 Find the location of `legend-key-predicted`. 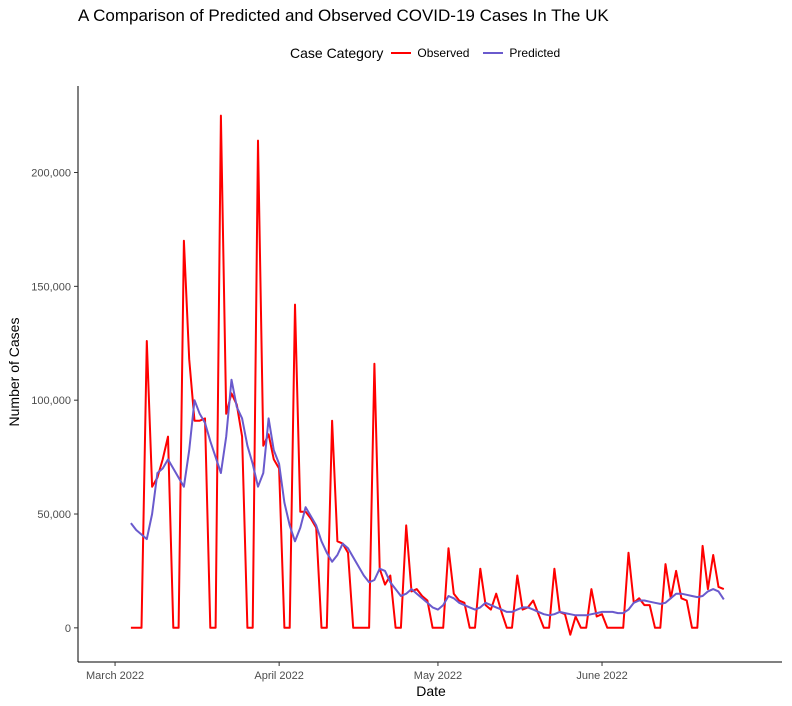

legend-key-predicted is located at coordinates (493, 53).